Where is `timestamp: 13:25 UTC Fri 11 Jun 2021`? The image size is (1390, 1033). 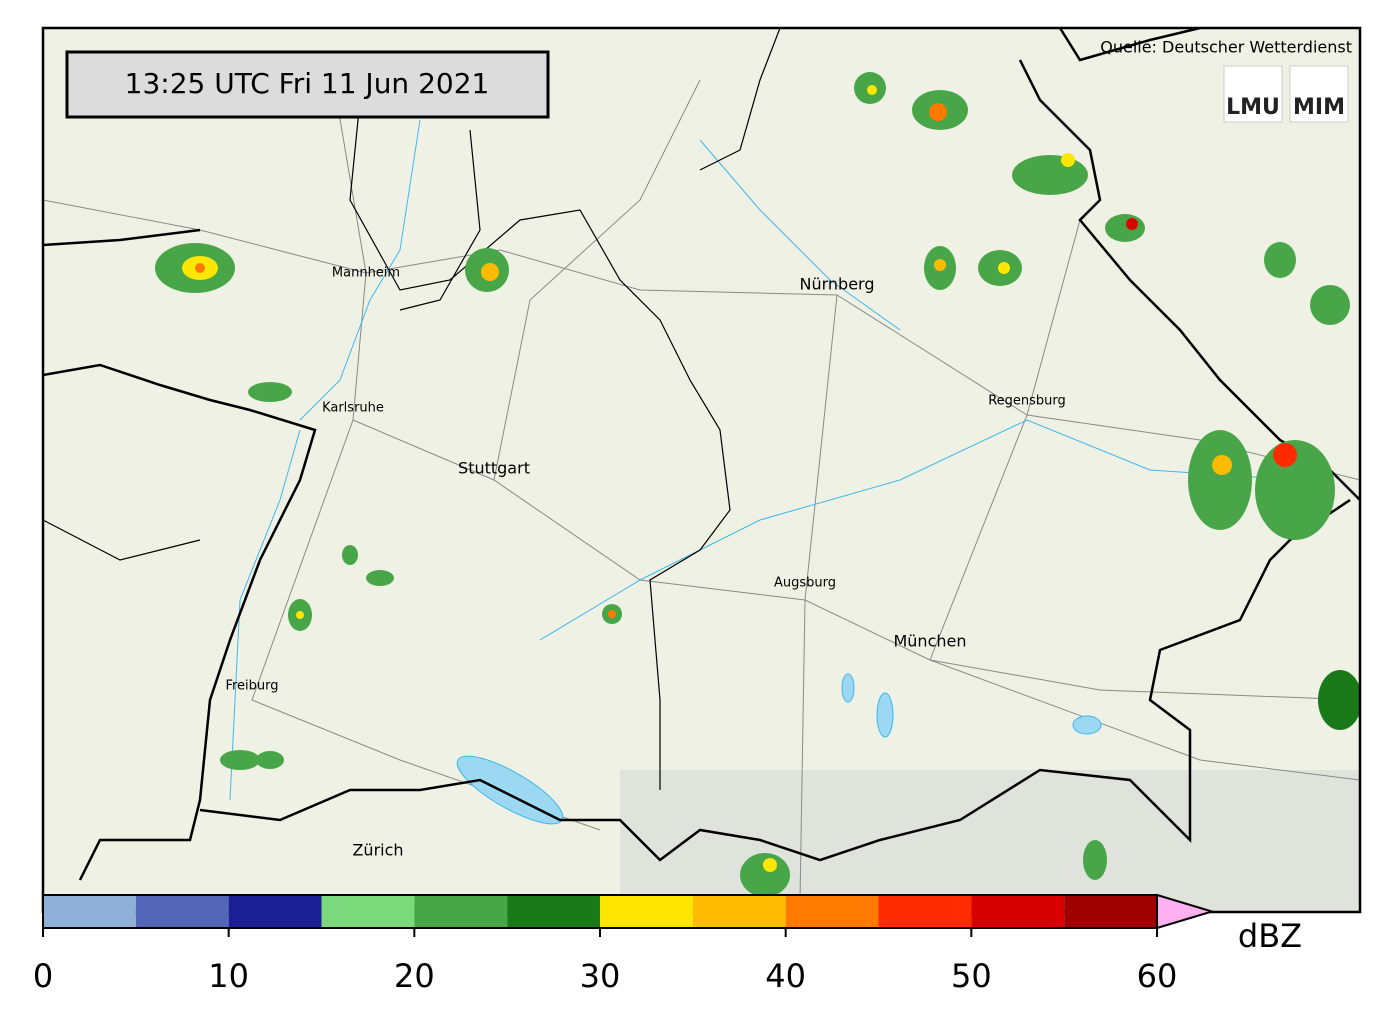 timestamp: 13:25 UTC Fri 11 Jun 2021 is located at coordinates (307, 83).